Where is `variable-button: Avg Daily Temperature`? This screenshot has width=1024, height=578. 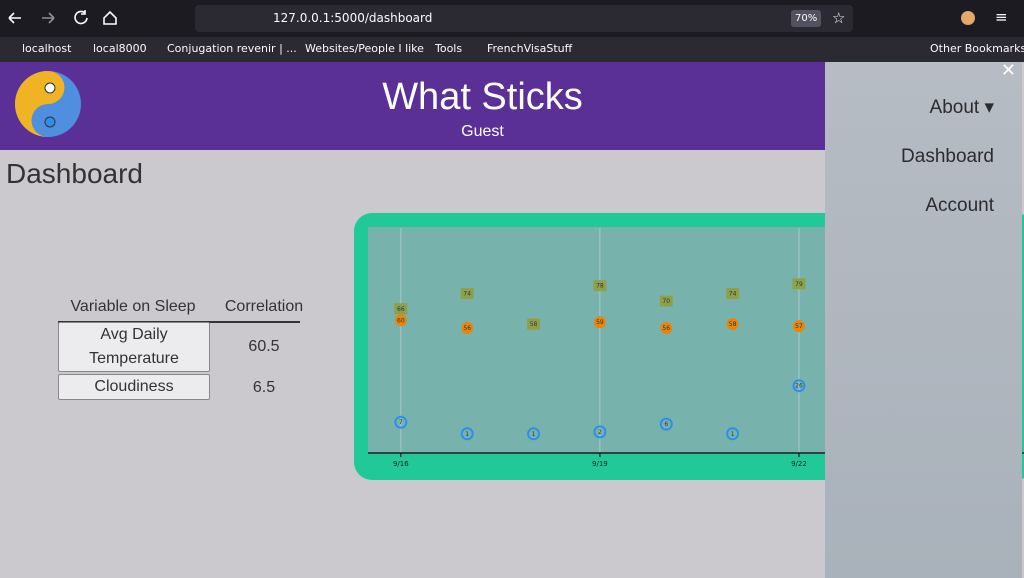 variable-button: Avg Daily Temperature is located at coordinates (134, 347).